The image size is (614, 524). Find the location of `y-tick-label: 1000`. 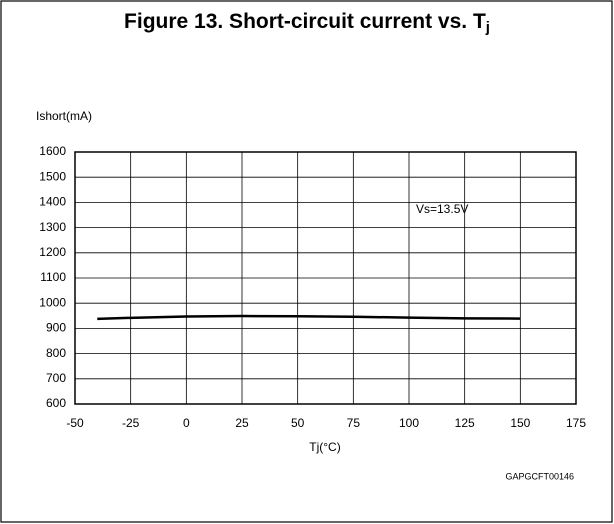

y-tick-label: 1000 is located at coordinates (52, 302).